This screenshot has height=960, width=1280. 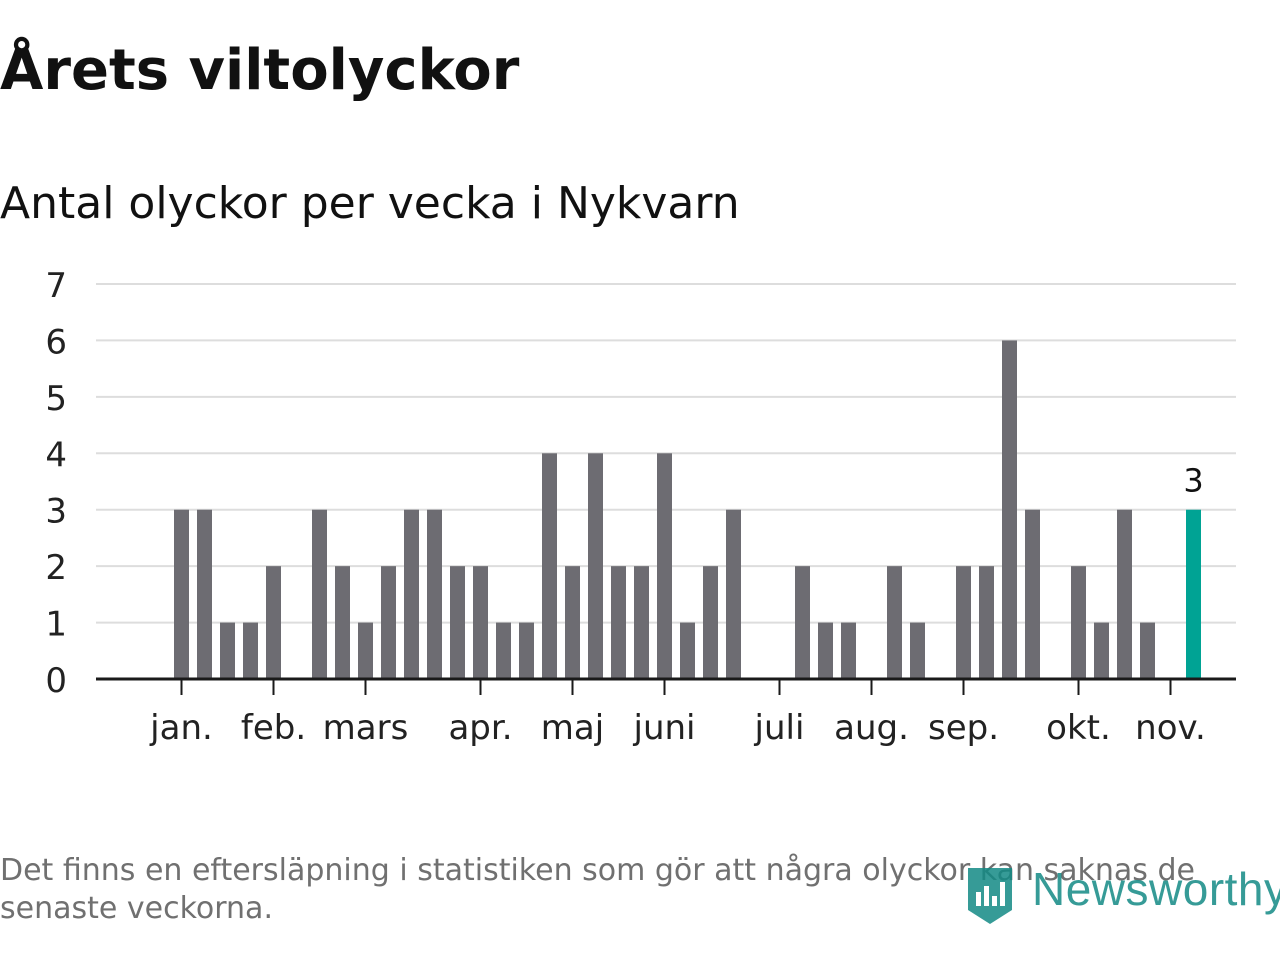 What do you see at coordinates (260, 70) in the screenshot?
I see `chart-title: Årets viltolyckor` at bounding box center [260, 70].